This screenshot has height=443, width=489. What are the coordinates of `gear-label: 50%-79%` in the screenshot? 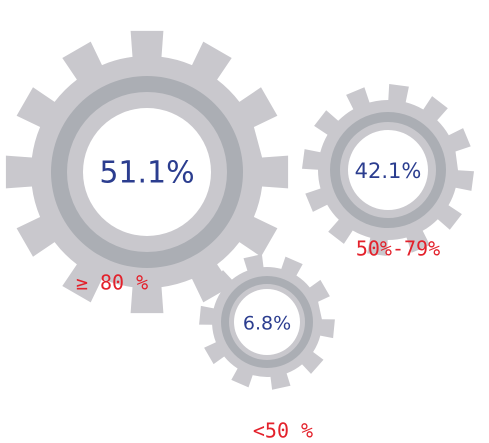 It's located at (398, 249).